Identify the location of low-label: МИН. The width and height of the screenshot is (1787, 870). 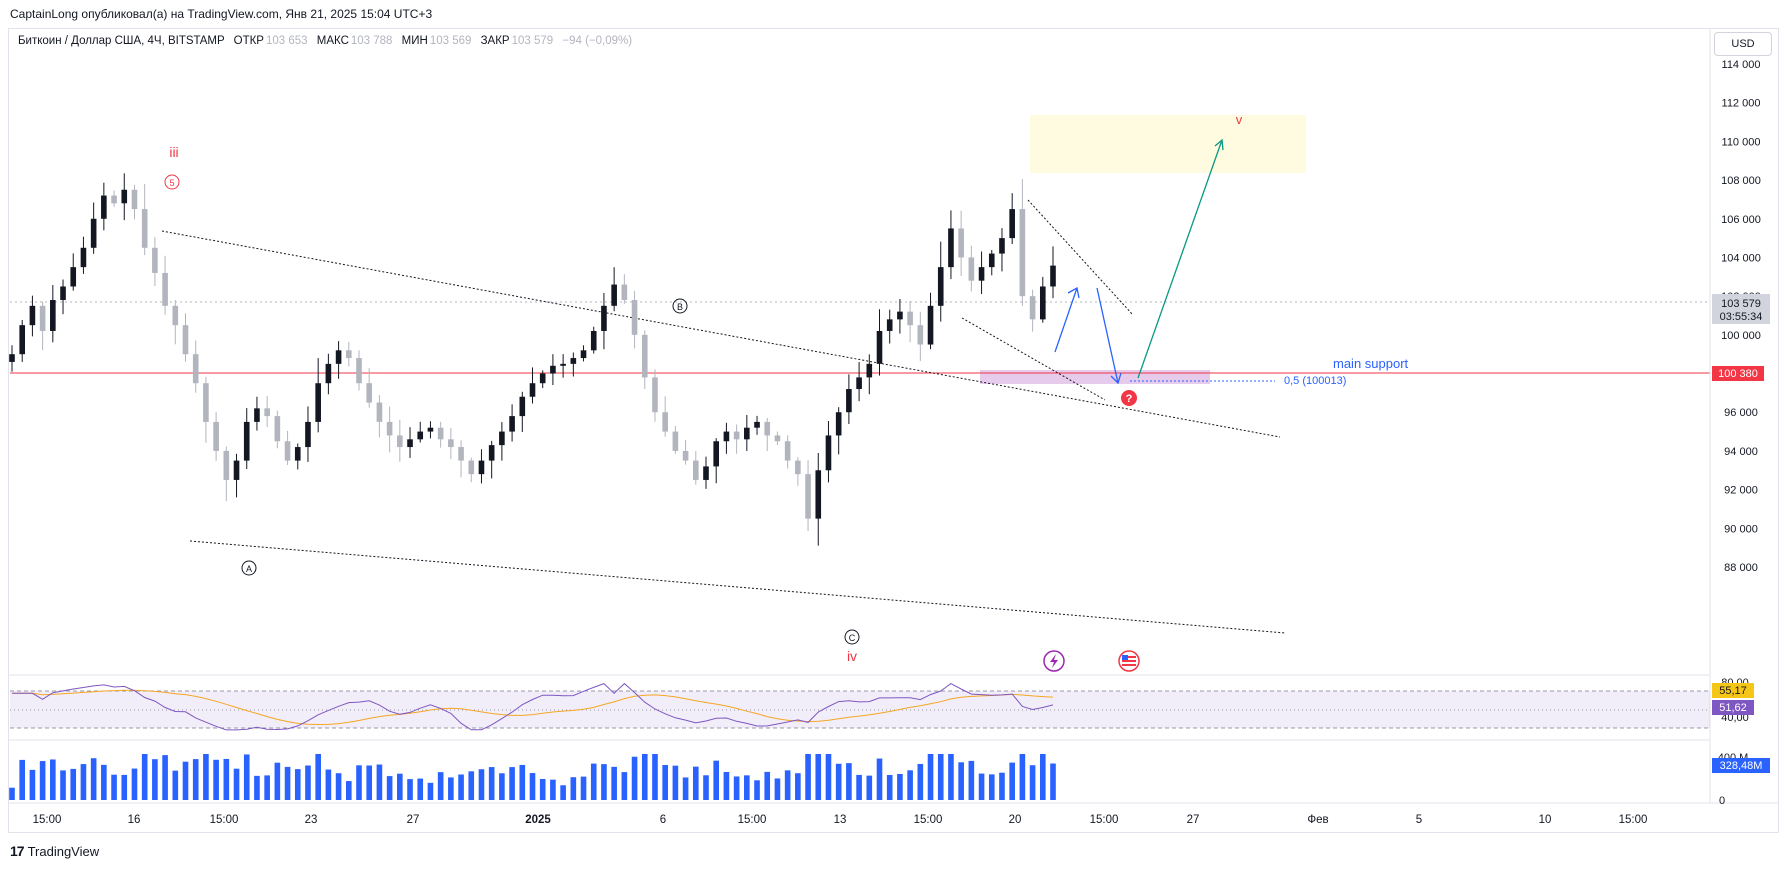
(414, 41).